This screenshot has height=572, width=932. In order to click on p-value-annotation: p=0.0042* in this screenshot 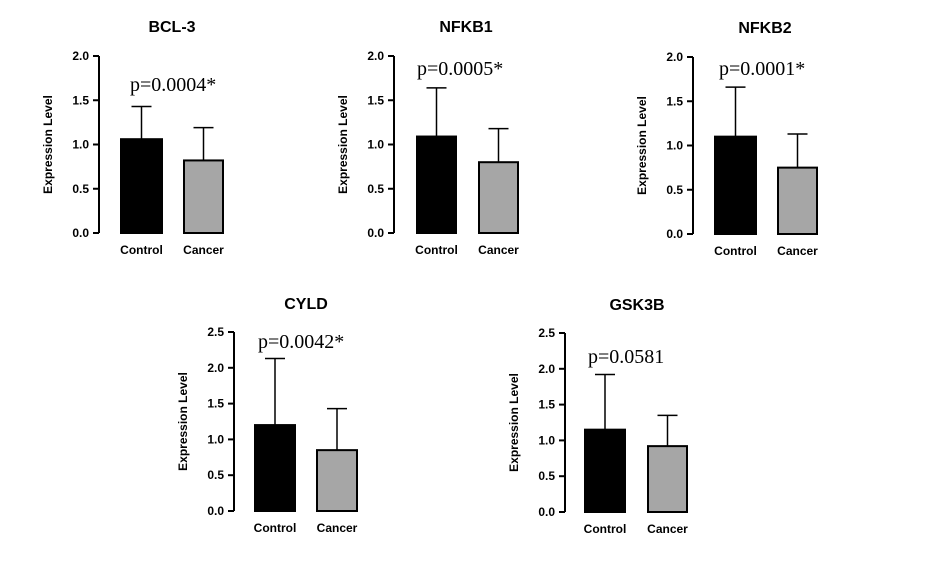, I will do `click(301, 342)`.